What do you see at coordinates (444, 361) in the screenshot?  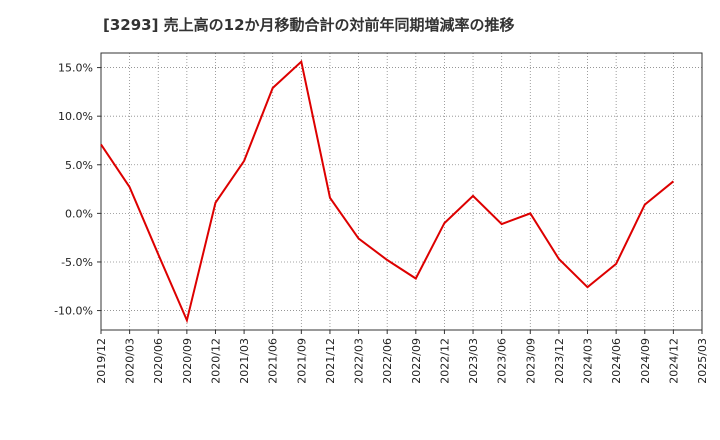 I see `x-tick-label: 2022/12` at bounding box center [444, 361].